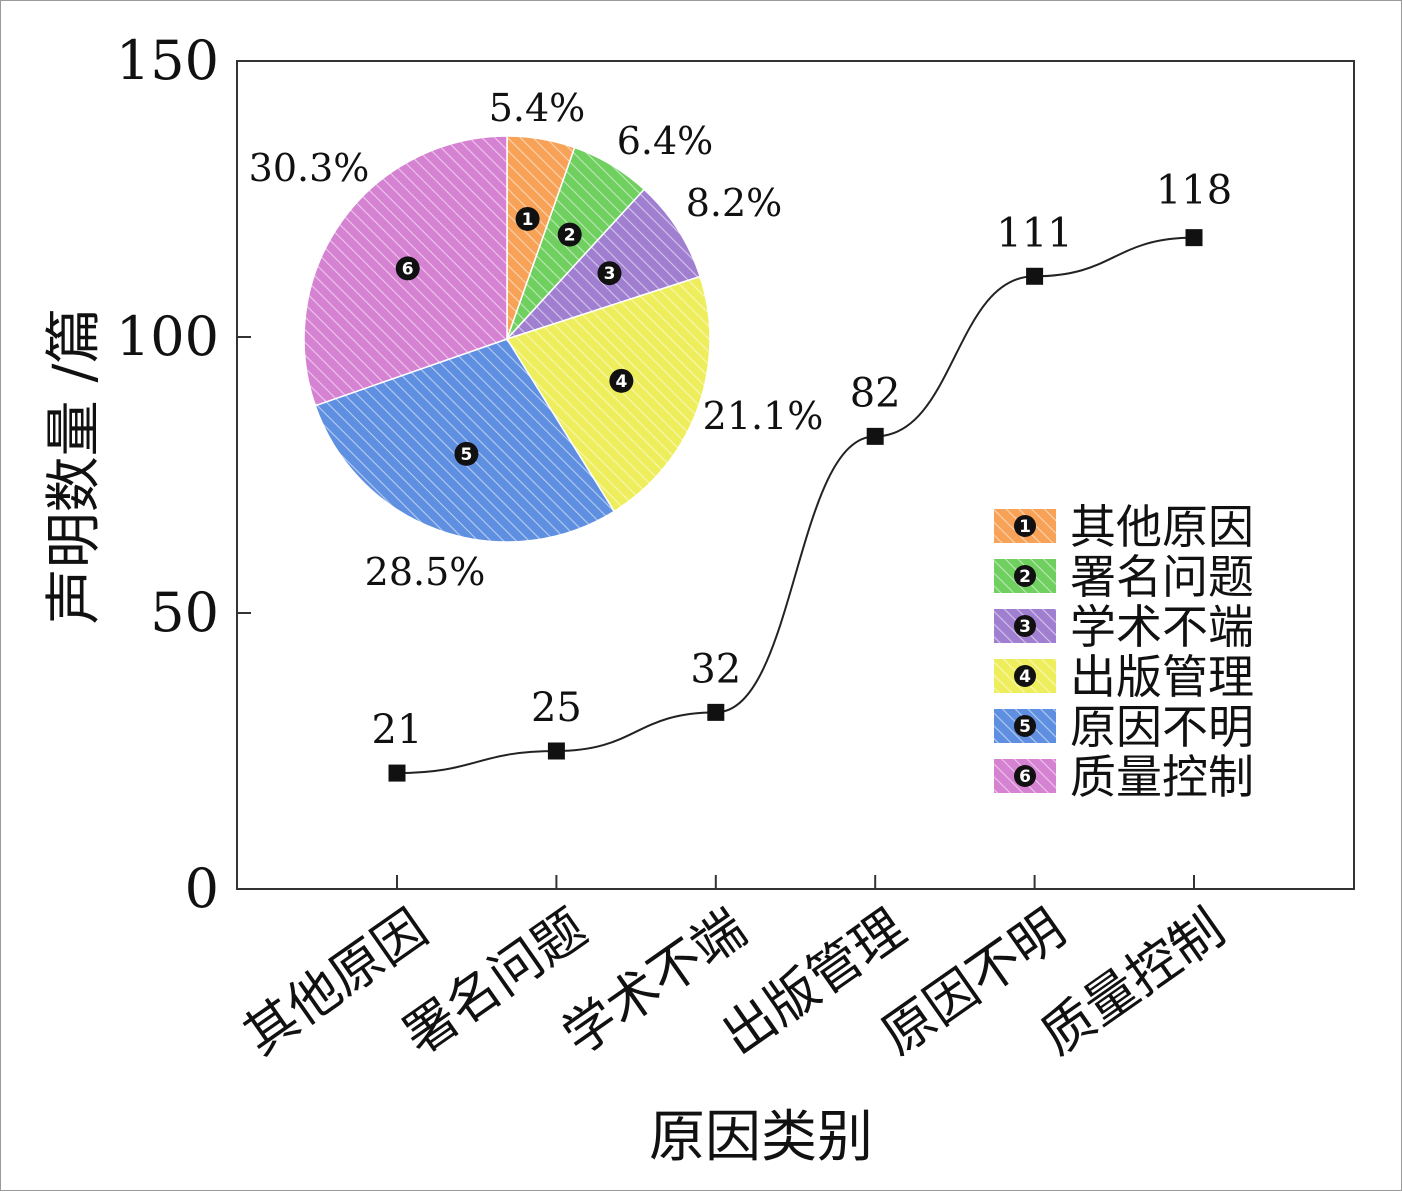 The image size is (1402, 1194). I want to click on pie-slice-number: 3, so click(610, 274).